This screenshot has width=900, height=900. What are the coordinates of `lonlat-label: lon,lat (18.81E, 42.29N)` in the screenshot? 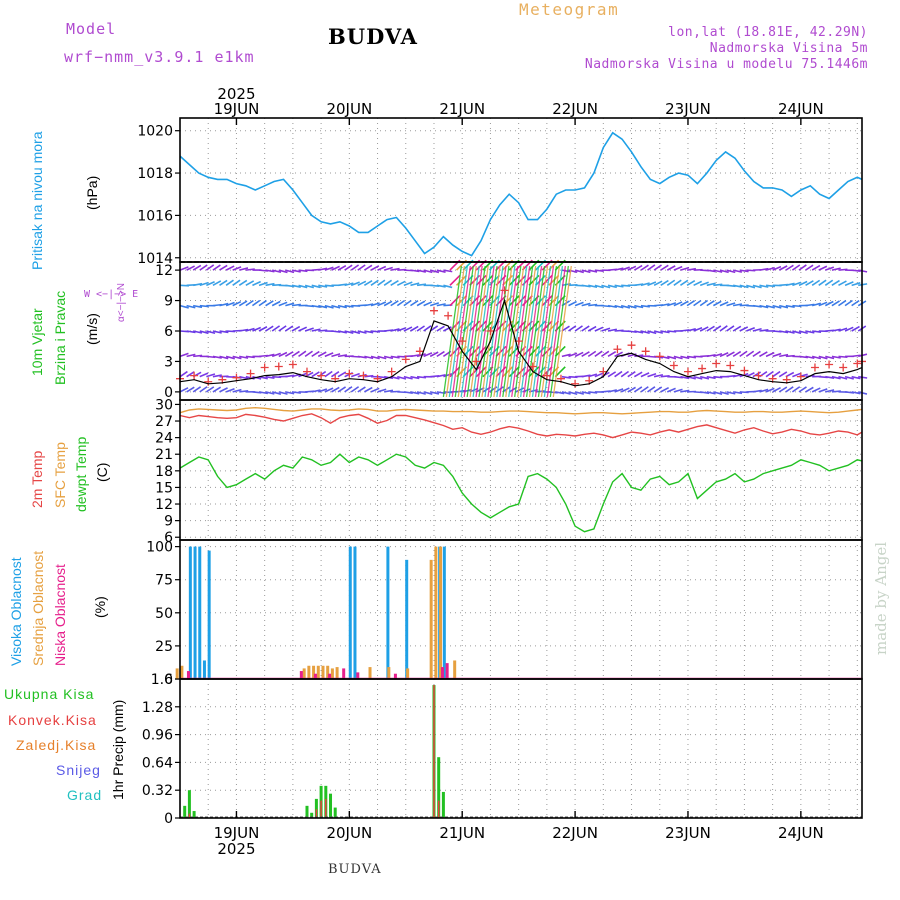 It's located at (768, 32).